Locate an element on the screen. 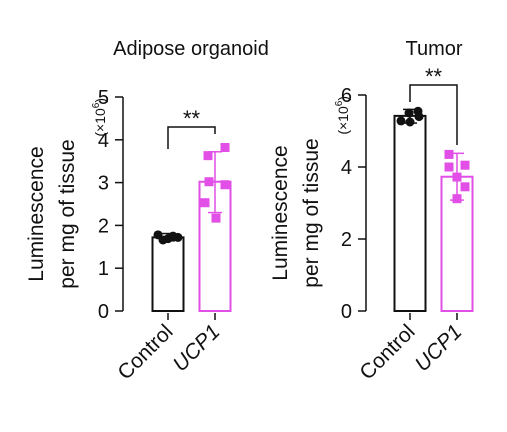 The height and width of the screenshot is (432, 507). chart-title: Adipose organoid is located at coordinates (191, 49).